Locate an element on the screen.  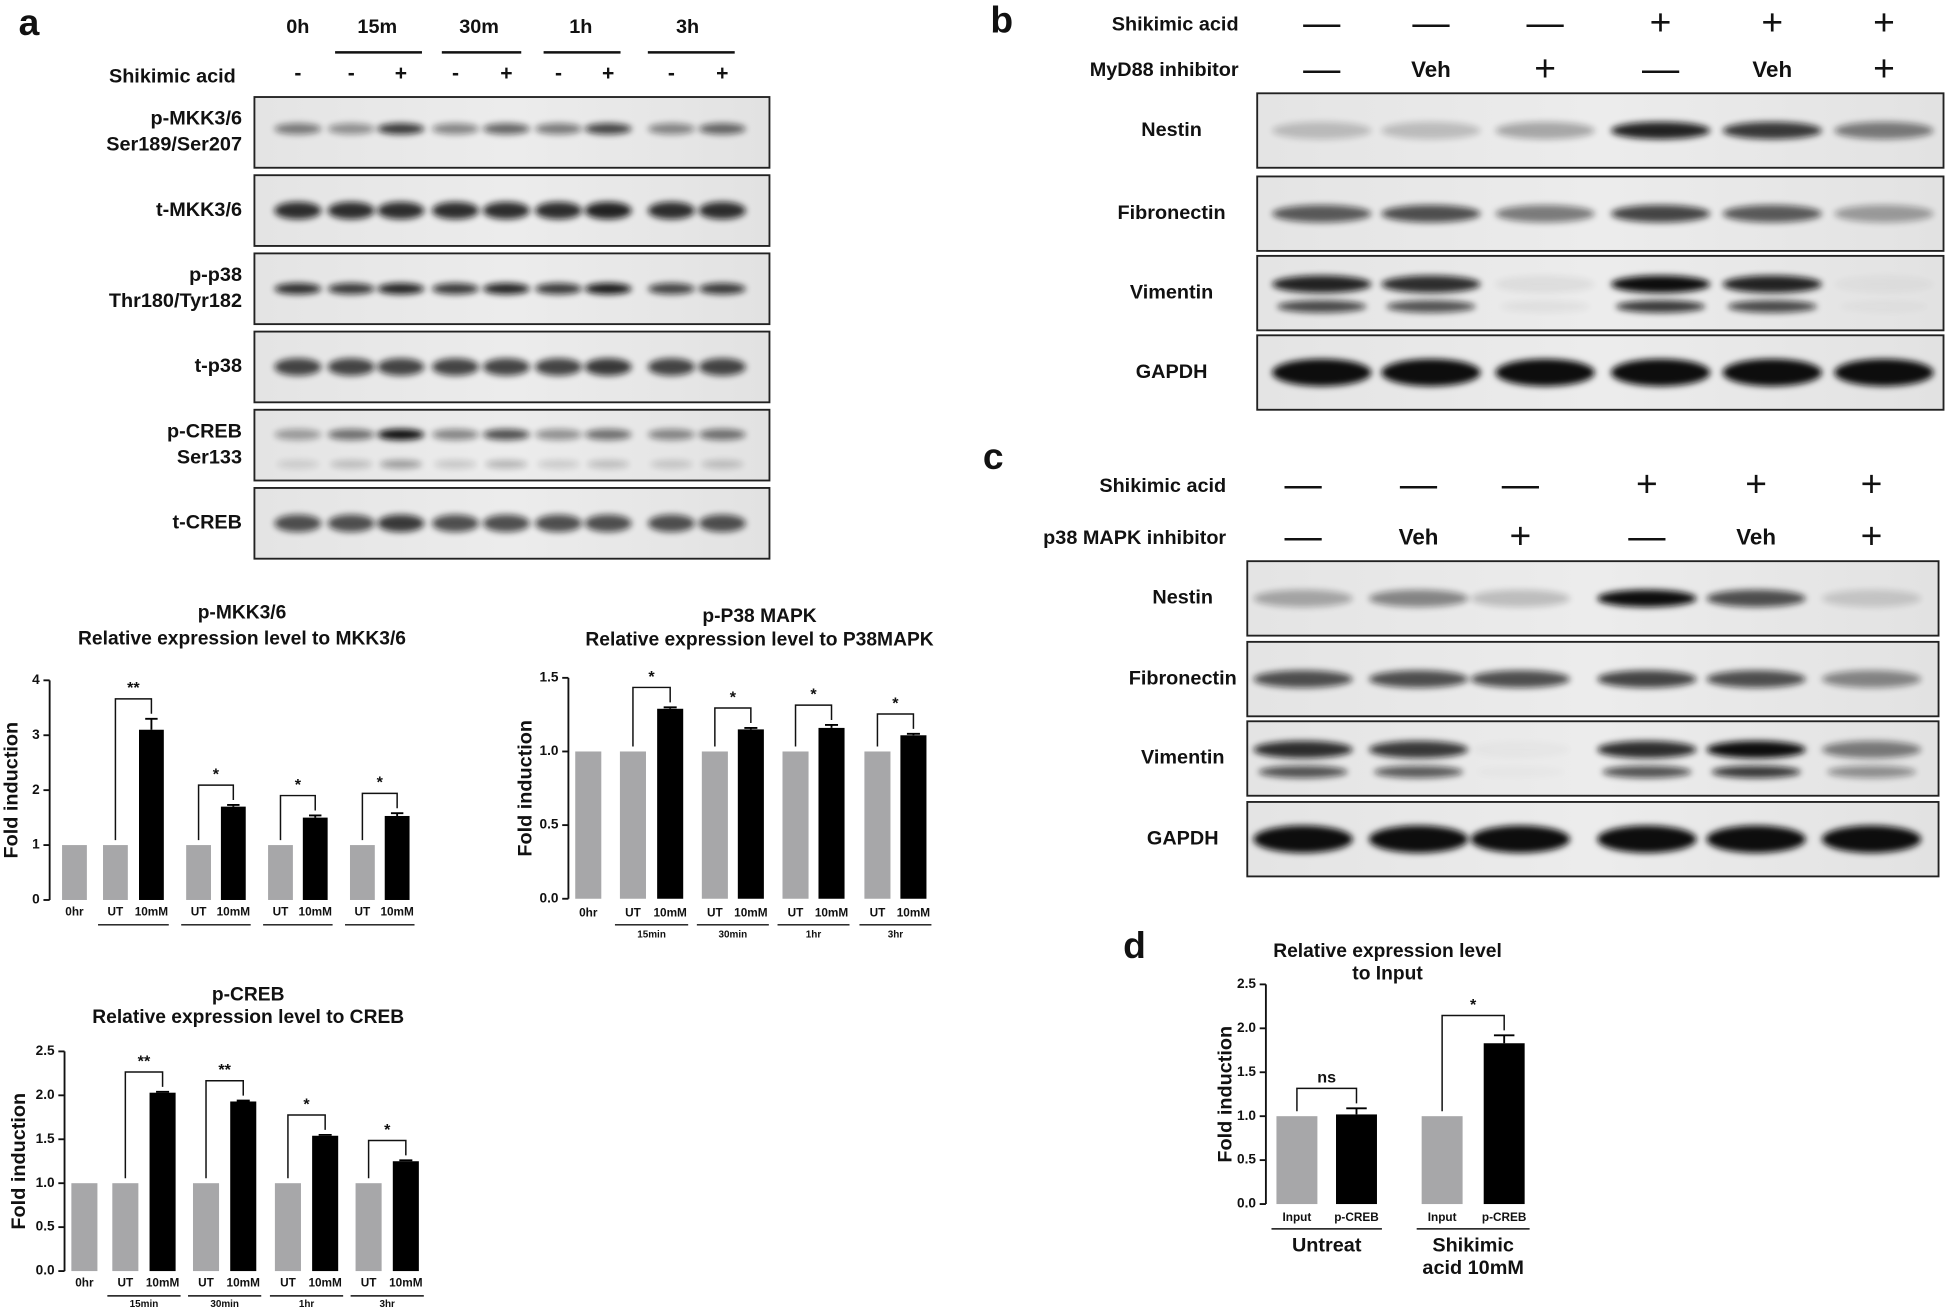
row-label: t-p38 is located at coordinates (218, 366).